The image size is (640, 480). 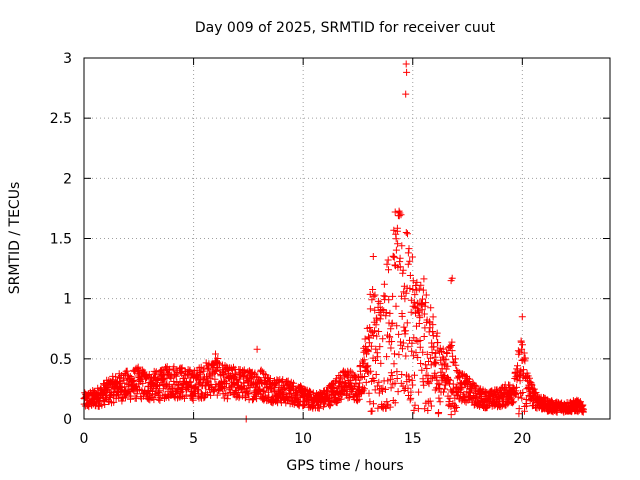 I want to click on x-tick-label: 10, so click(x=303, y=439).